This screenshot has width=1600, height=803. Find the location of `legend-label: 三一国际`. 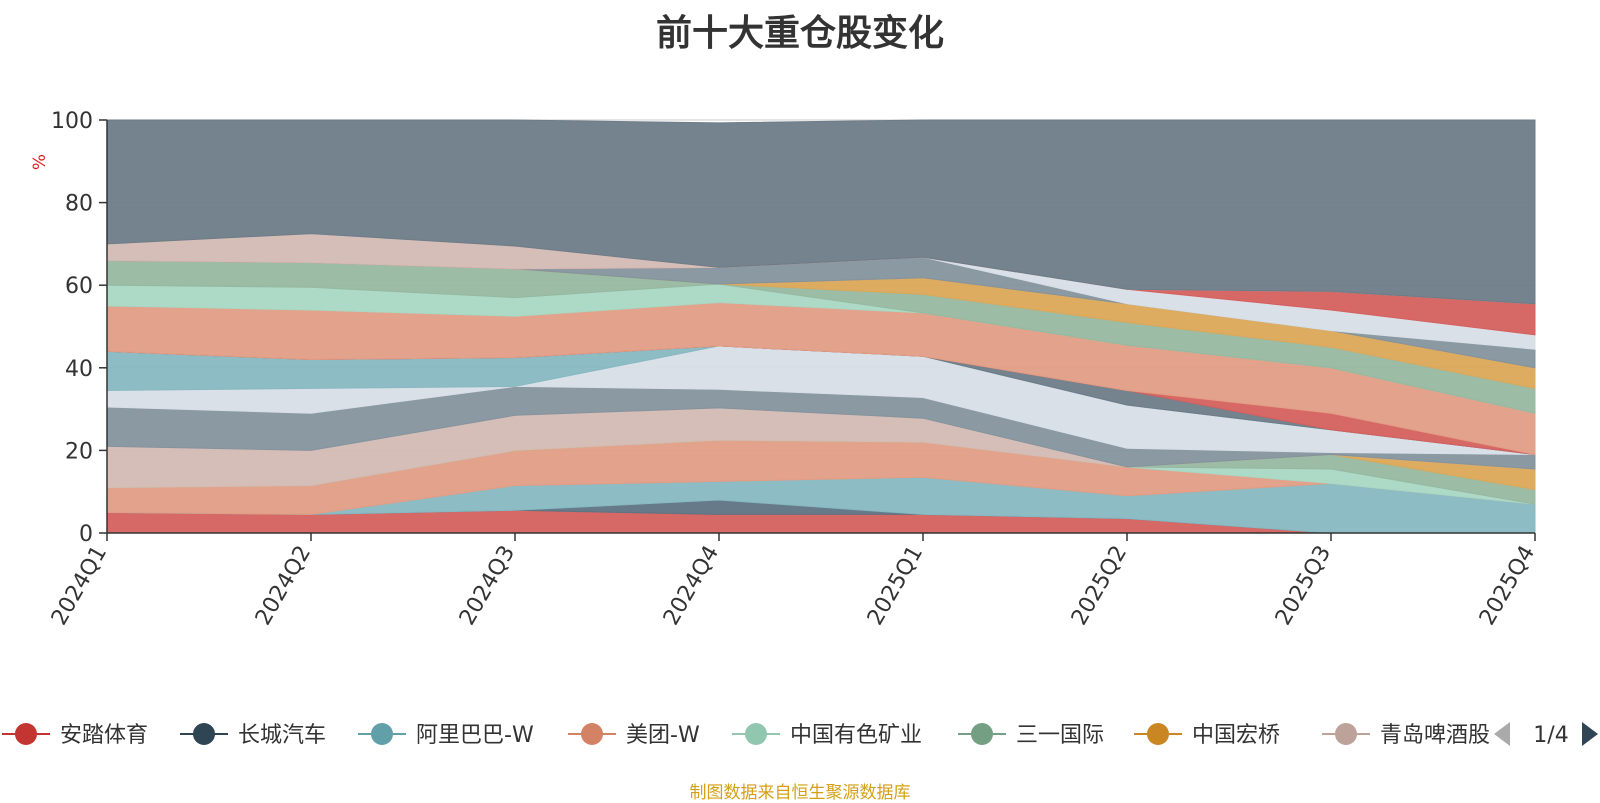

legend-label: 三一国际 is located at coordinates (1060, 735).